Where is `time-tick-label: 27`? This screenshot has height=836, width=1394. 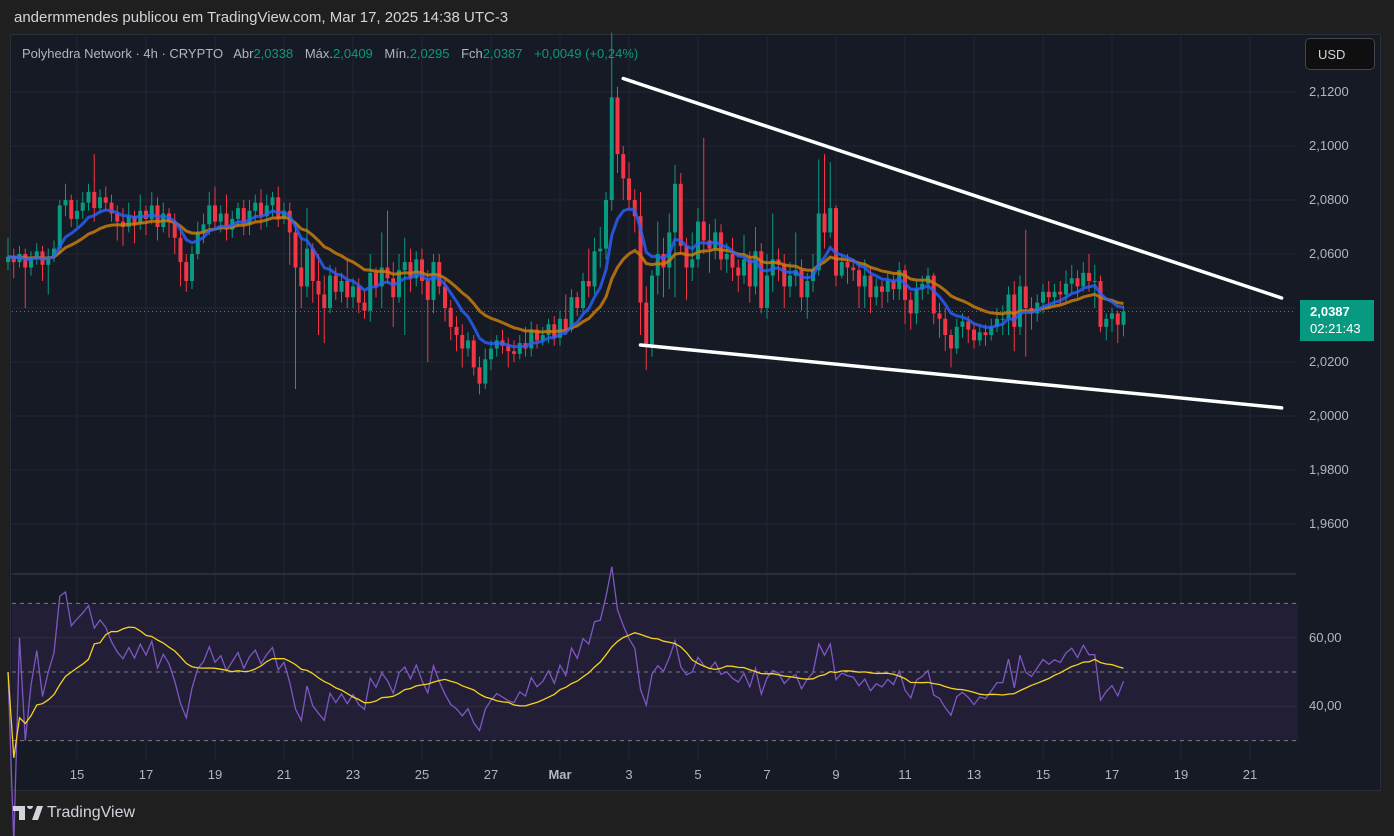 time-tick-label: 27 is located at coordinates (491, 774).